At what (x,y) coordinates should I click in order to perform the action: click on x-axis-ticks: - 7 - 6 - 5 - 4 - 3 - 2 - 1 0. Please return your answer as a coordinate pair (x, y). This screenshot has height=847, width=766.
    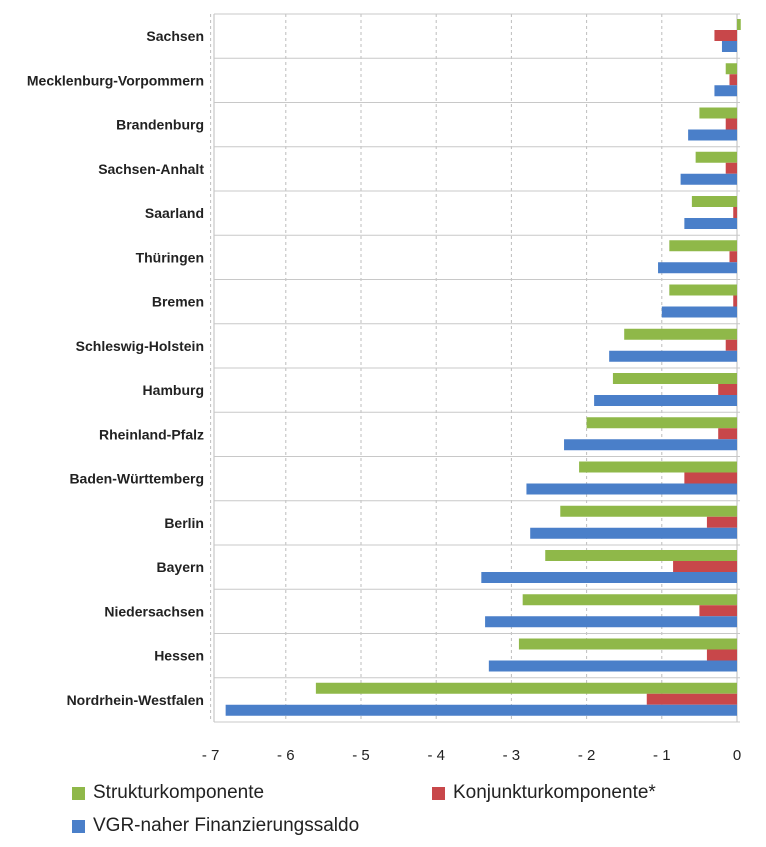
    Looking at the image, I should click on (471, 755).